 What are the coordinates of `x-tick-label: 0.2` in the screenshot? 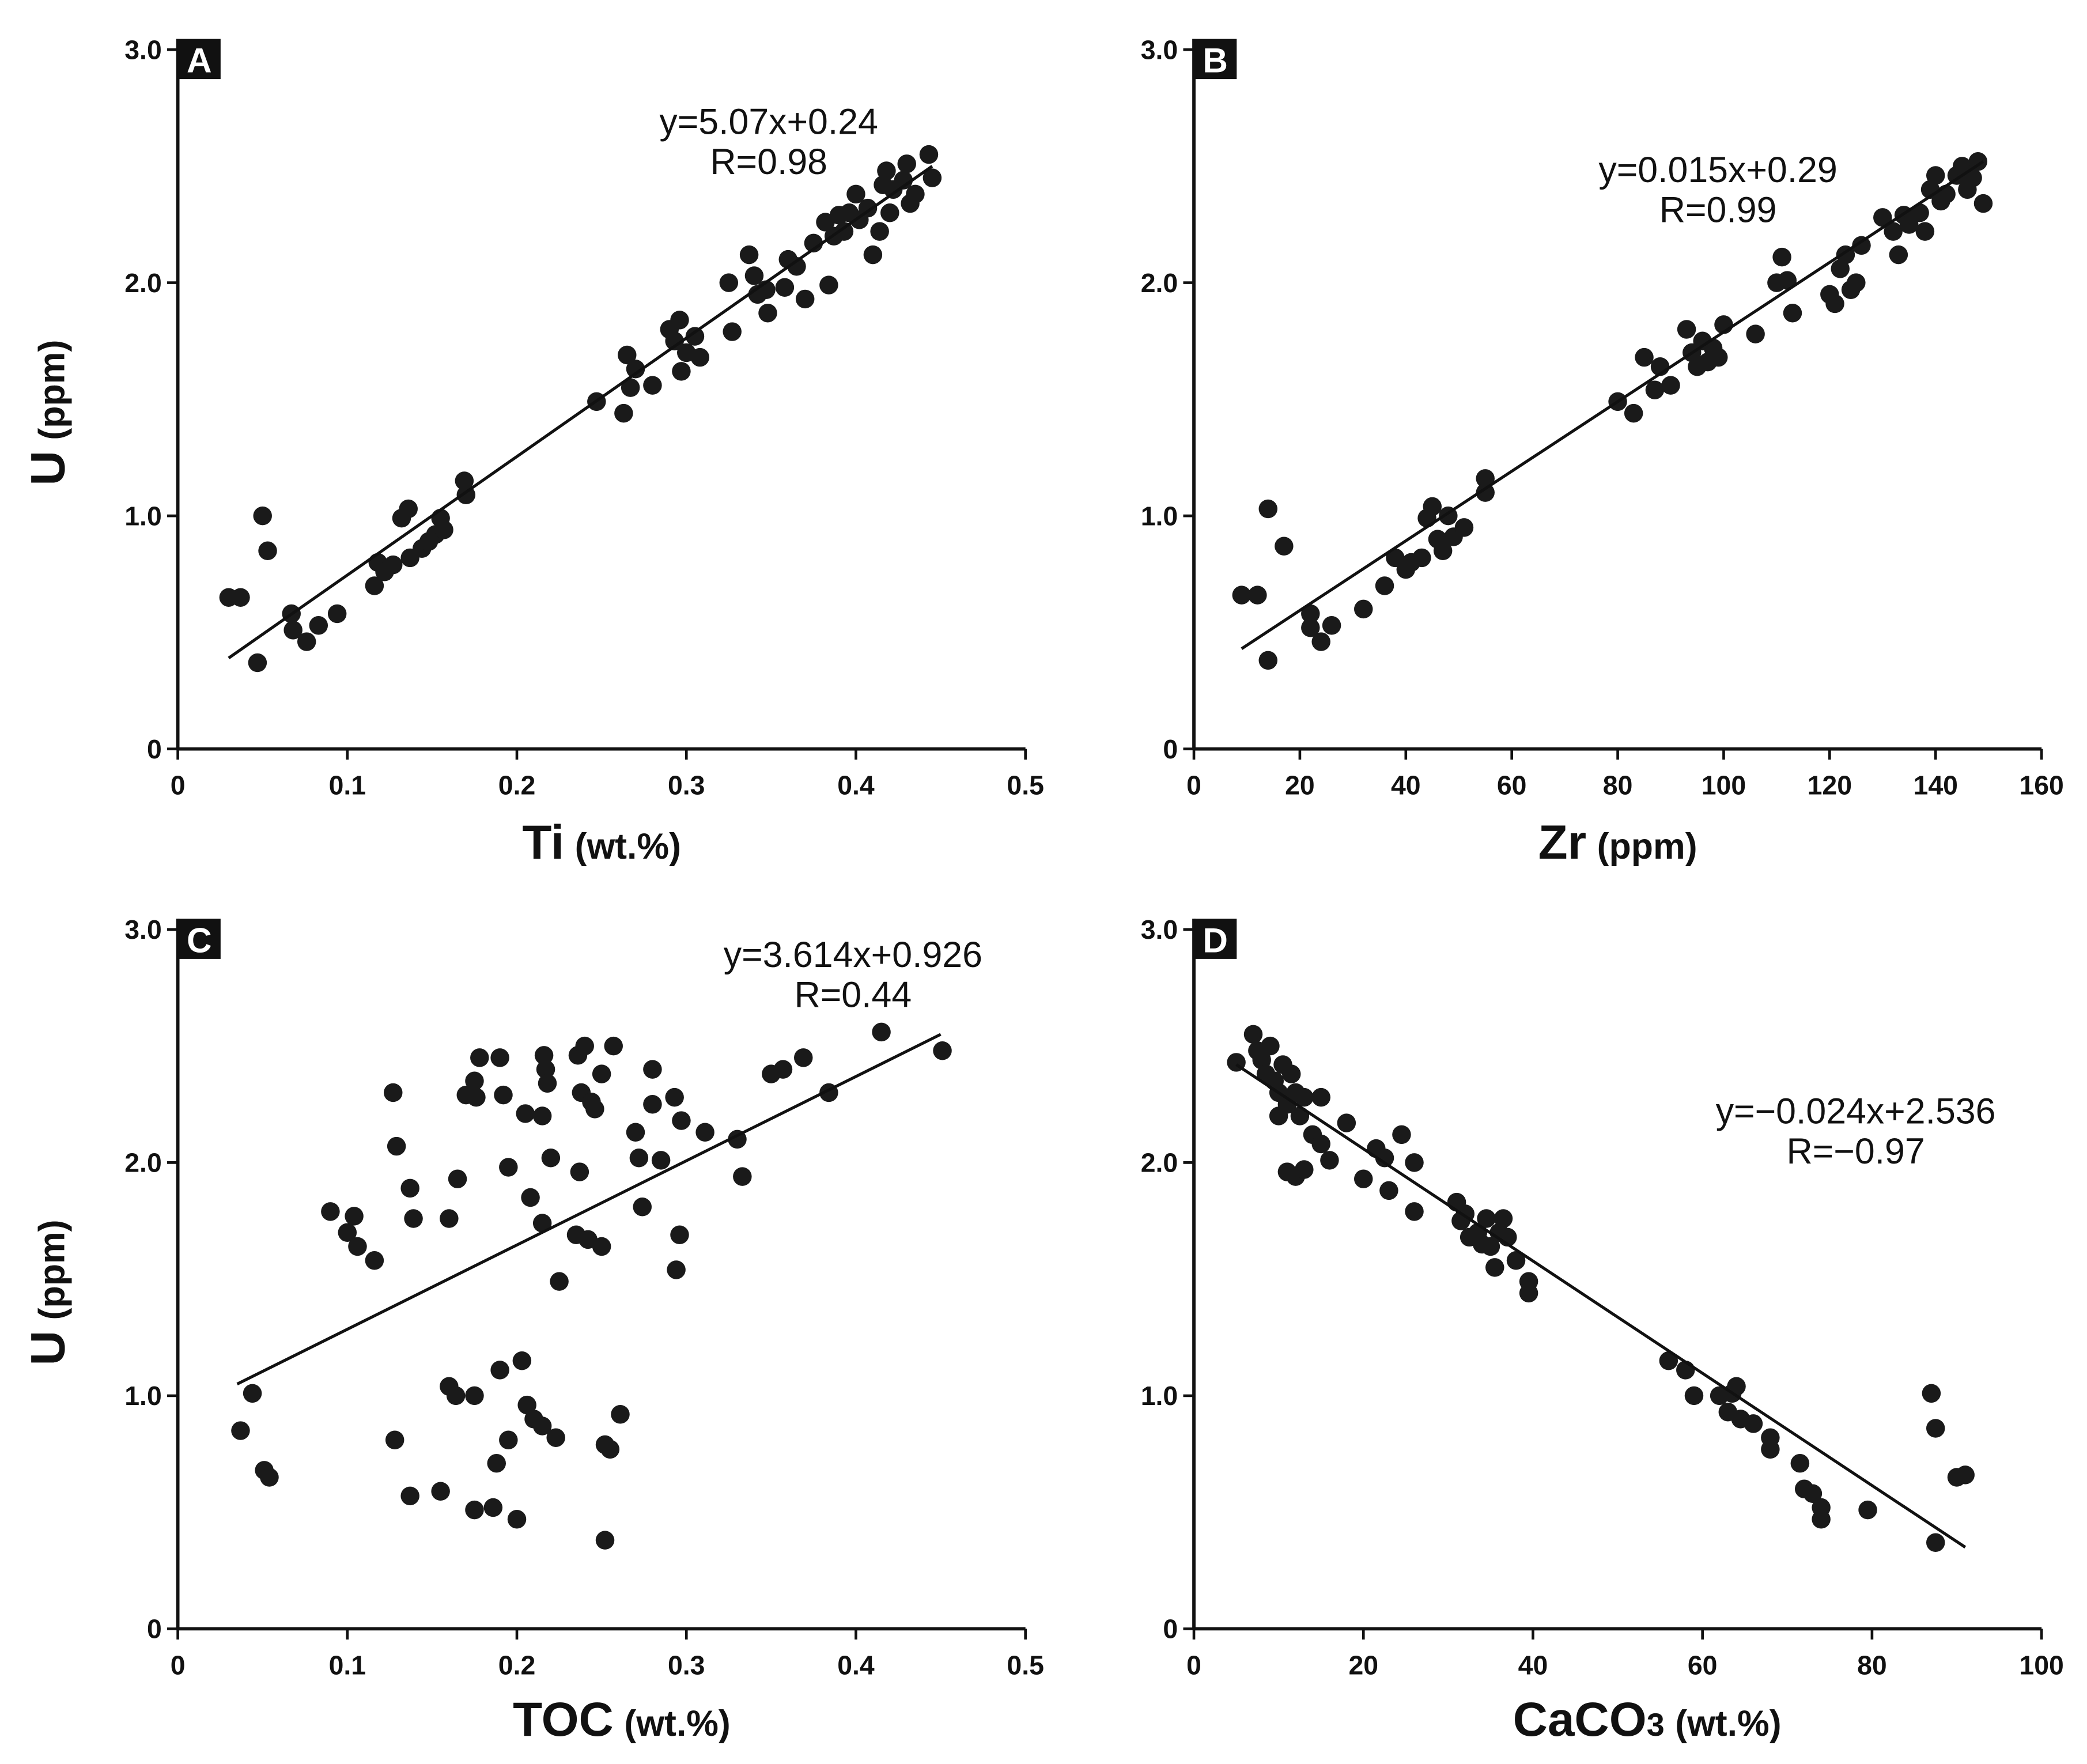 It's located at (517, 785).